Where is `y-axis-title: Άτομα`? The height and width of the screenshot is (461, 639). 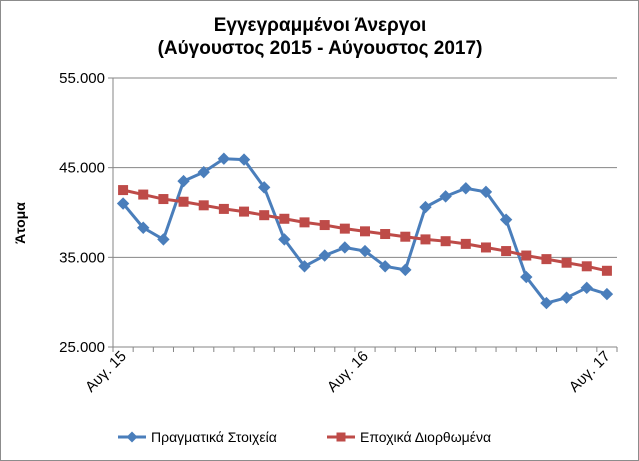
y-axis-title: Άτομα is located at coordinates (20, 223).